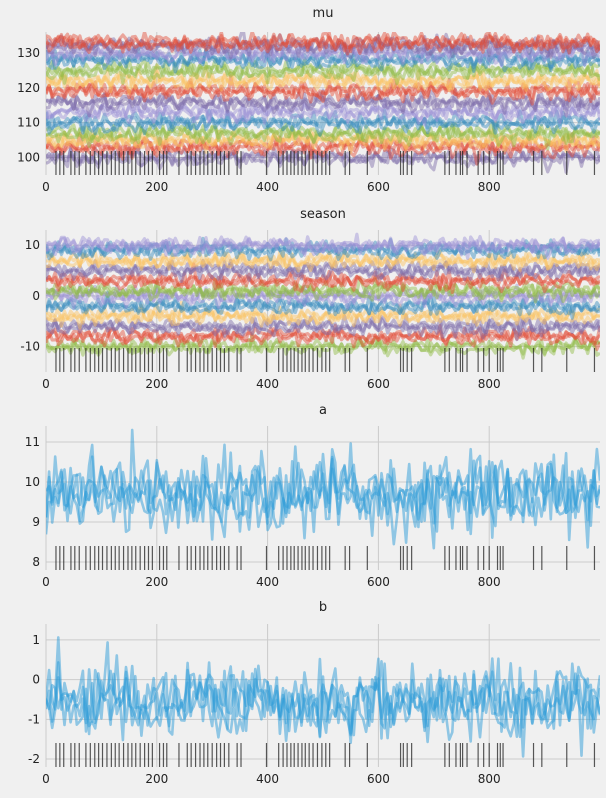 The image size is (606, 798). Describe the element at coordinates (28, 88) in the screenshot. I see `y-tick-label: 120` at that location.